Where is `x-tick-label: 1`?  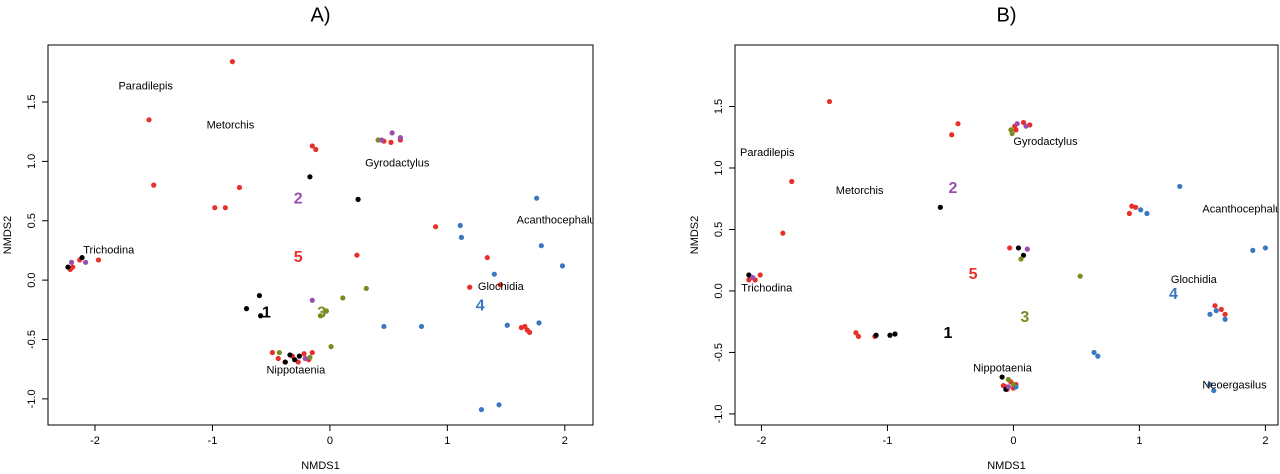
x-tick-label: 1 is located at coordinates (447, 441).